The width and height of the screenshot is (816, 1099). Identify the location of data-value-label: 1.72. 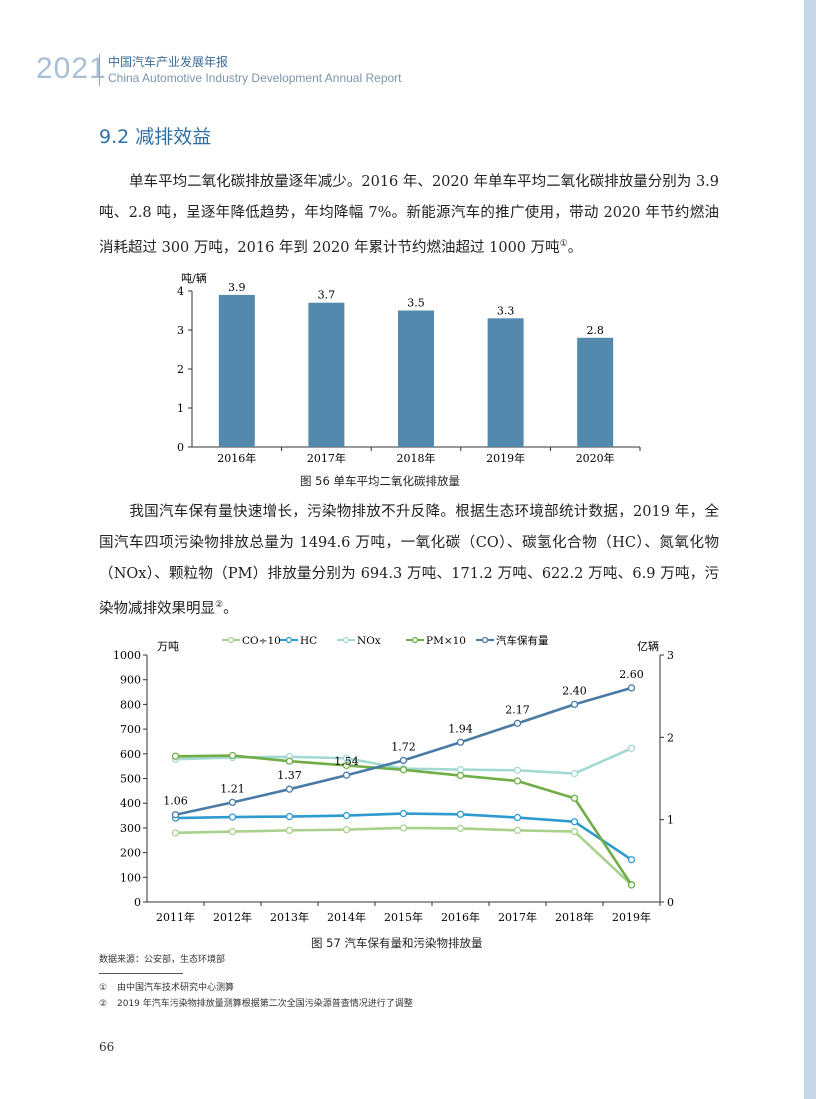
(403, 746).